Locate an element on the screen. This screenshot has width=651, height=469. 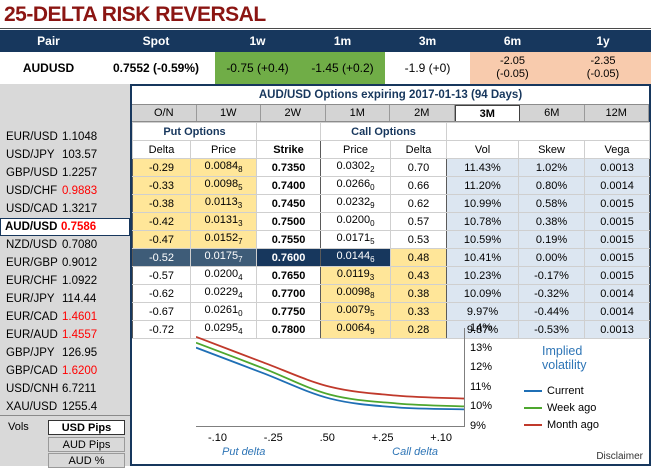
disclaimer-link: Disclaimer is located at coordinates (619, 456).